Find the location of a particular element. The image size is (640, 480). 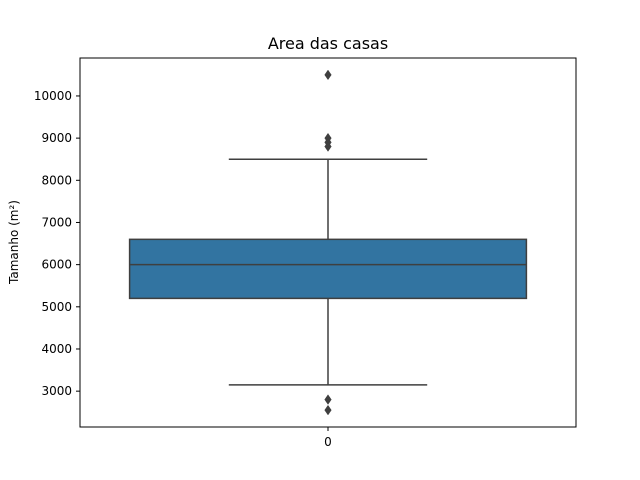

y-tick-label: 5000 is located at coordinates (56, 307).